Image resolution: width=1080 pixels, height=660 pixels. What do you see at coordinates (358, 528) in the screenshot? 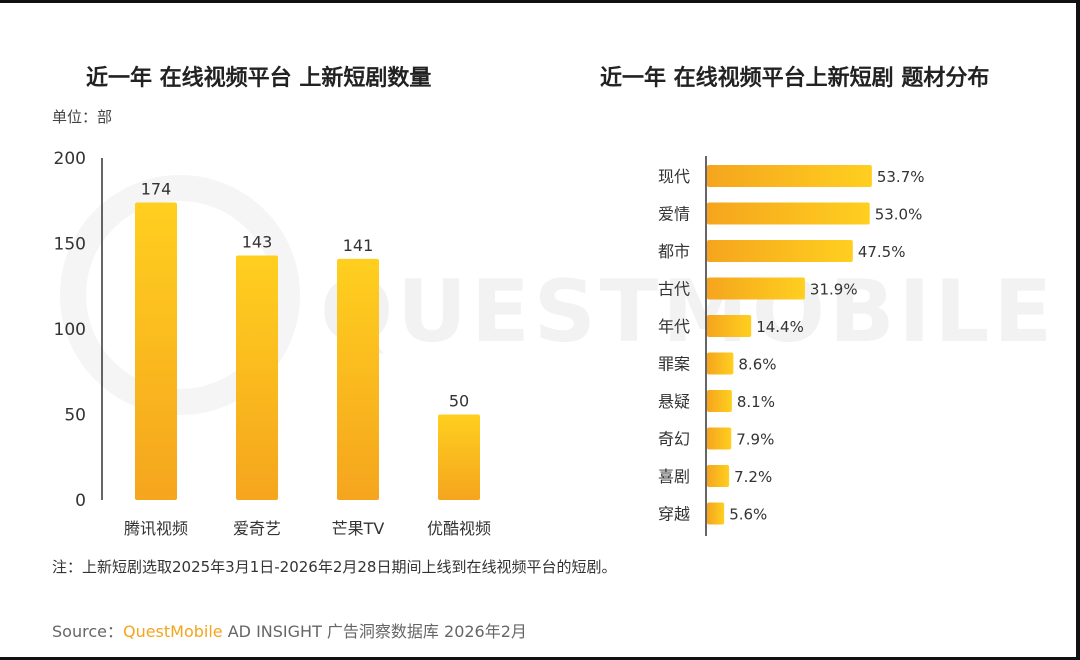
I see `x-tick-label: 芒果TV` at bounding box center [358, 528].